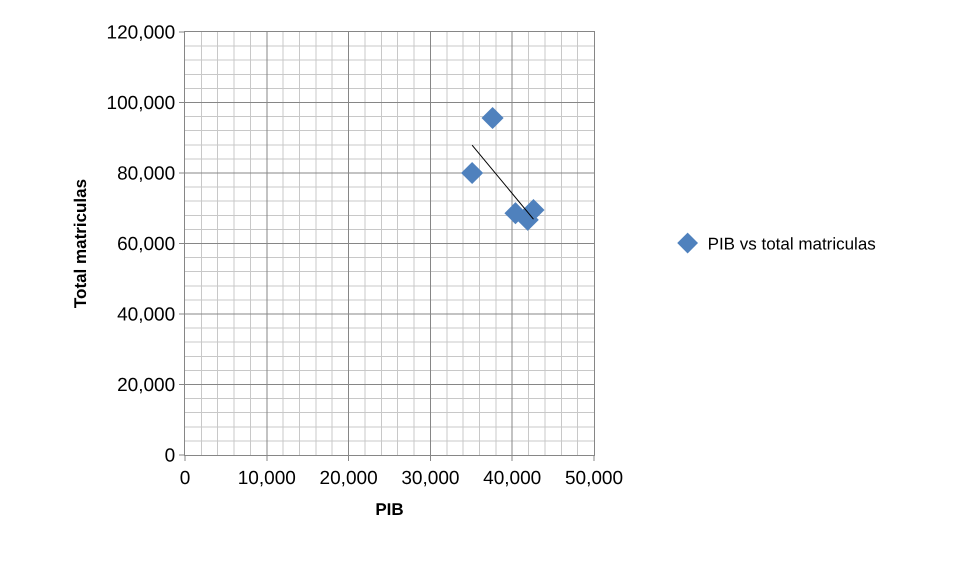 The width and height of the screenshot is (964, 577). What do you see at coordinates (141, 33) in the screenshot?
I see `y-tick-label: 120,000` at bounding box center [141, 33].